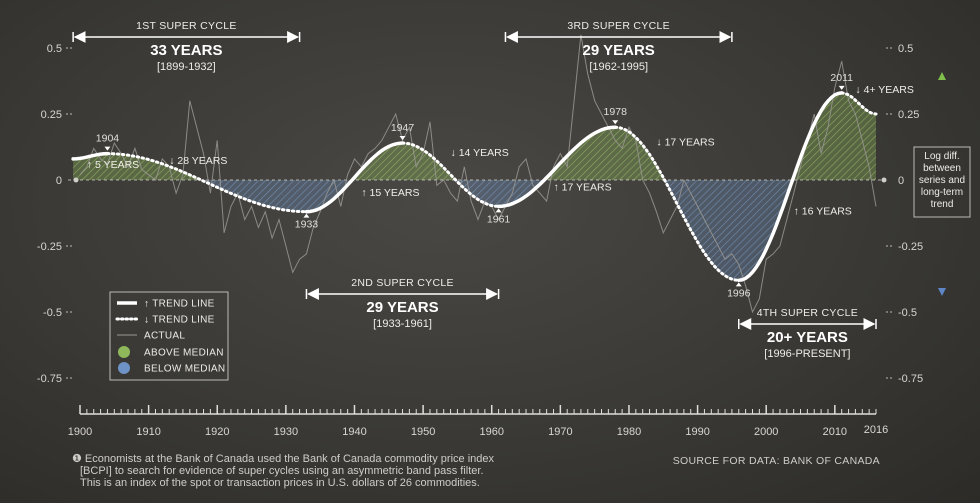  I want to click on super-cycle-years: 20+ YEARS, so click(807, 337).